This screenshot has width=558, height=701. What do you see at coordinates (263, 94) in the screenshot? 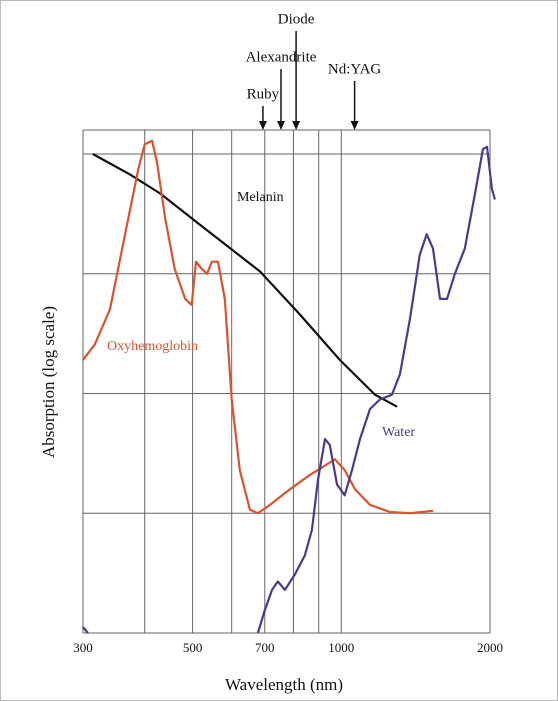
I see `laser-label: Ruby` at bounding box center [263, 94].